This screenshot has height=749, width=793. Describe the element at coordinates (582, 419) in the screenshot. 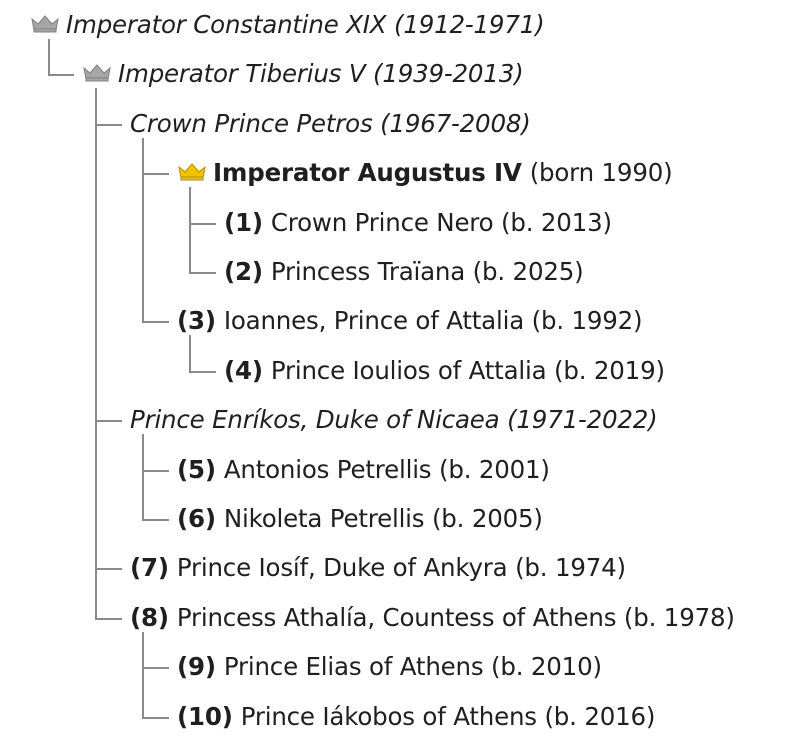

I see `person-years: (1971-2022)` at that location.